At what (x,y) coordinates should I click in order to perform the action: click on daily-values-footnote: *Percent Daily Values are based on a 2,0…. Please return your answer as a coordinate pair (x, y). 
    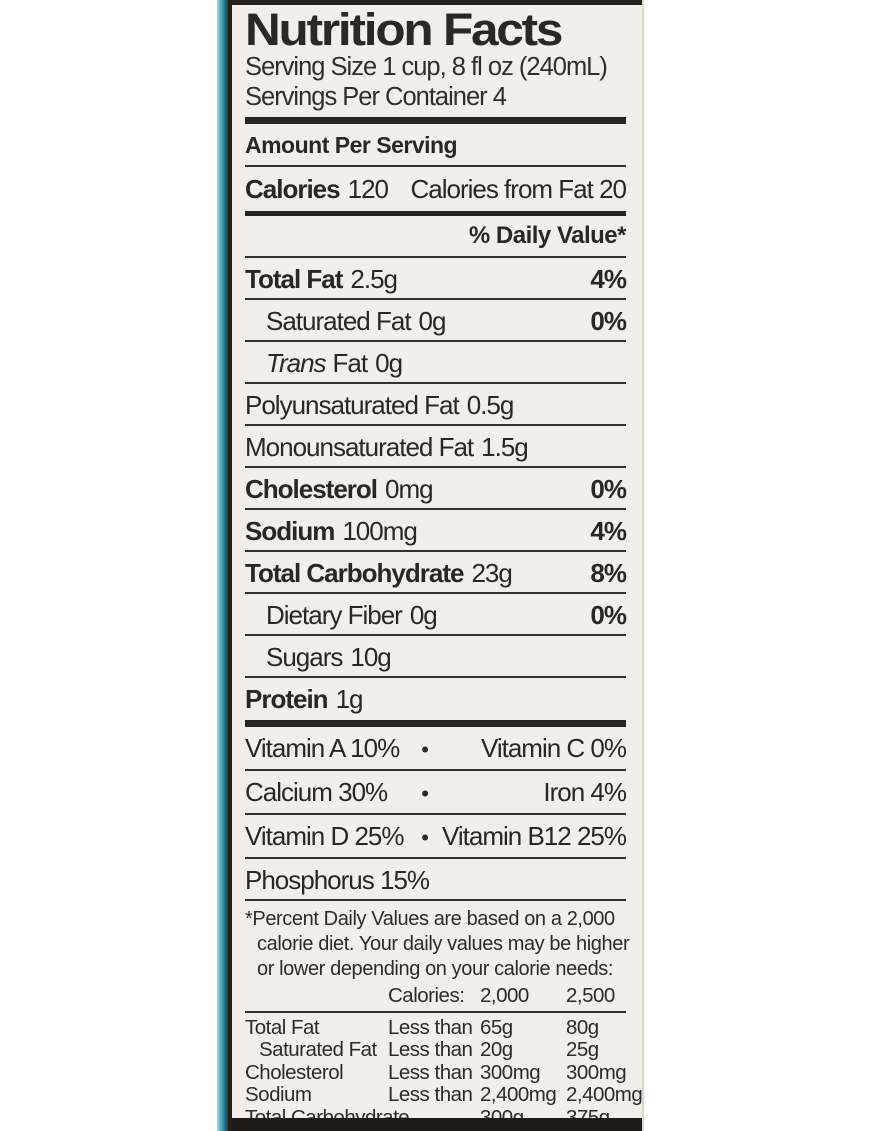
    Looking at the image, I should click on (437, 941).